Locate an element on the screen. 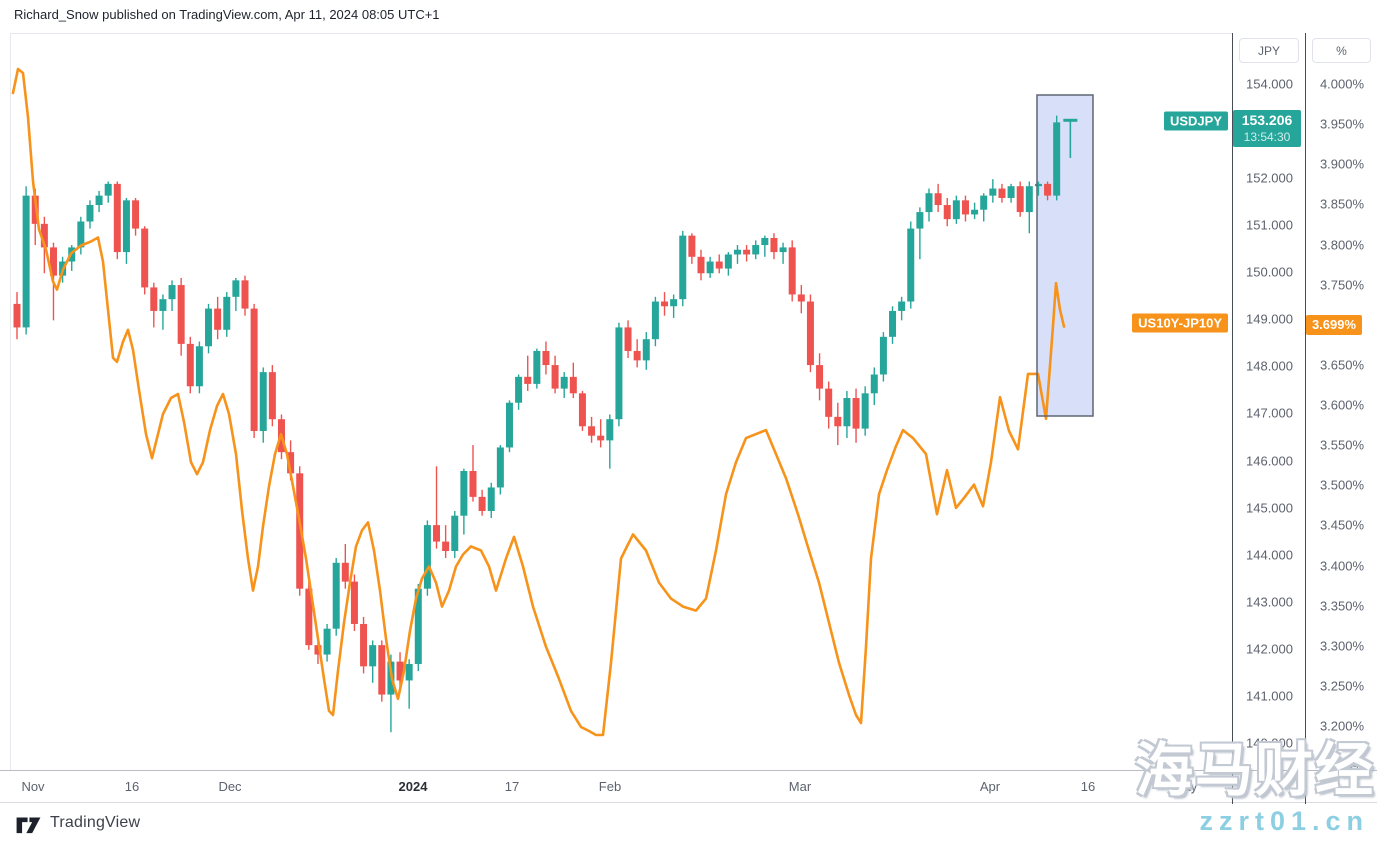  percent-tick-label: 3.550% is located at coordinates (1342, 445).